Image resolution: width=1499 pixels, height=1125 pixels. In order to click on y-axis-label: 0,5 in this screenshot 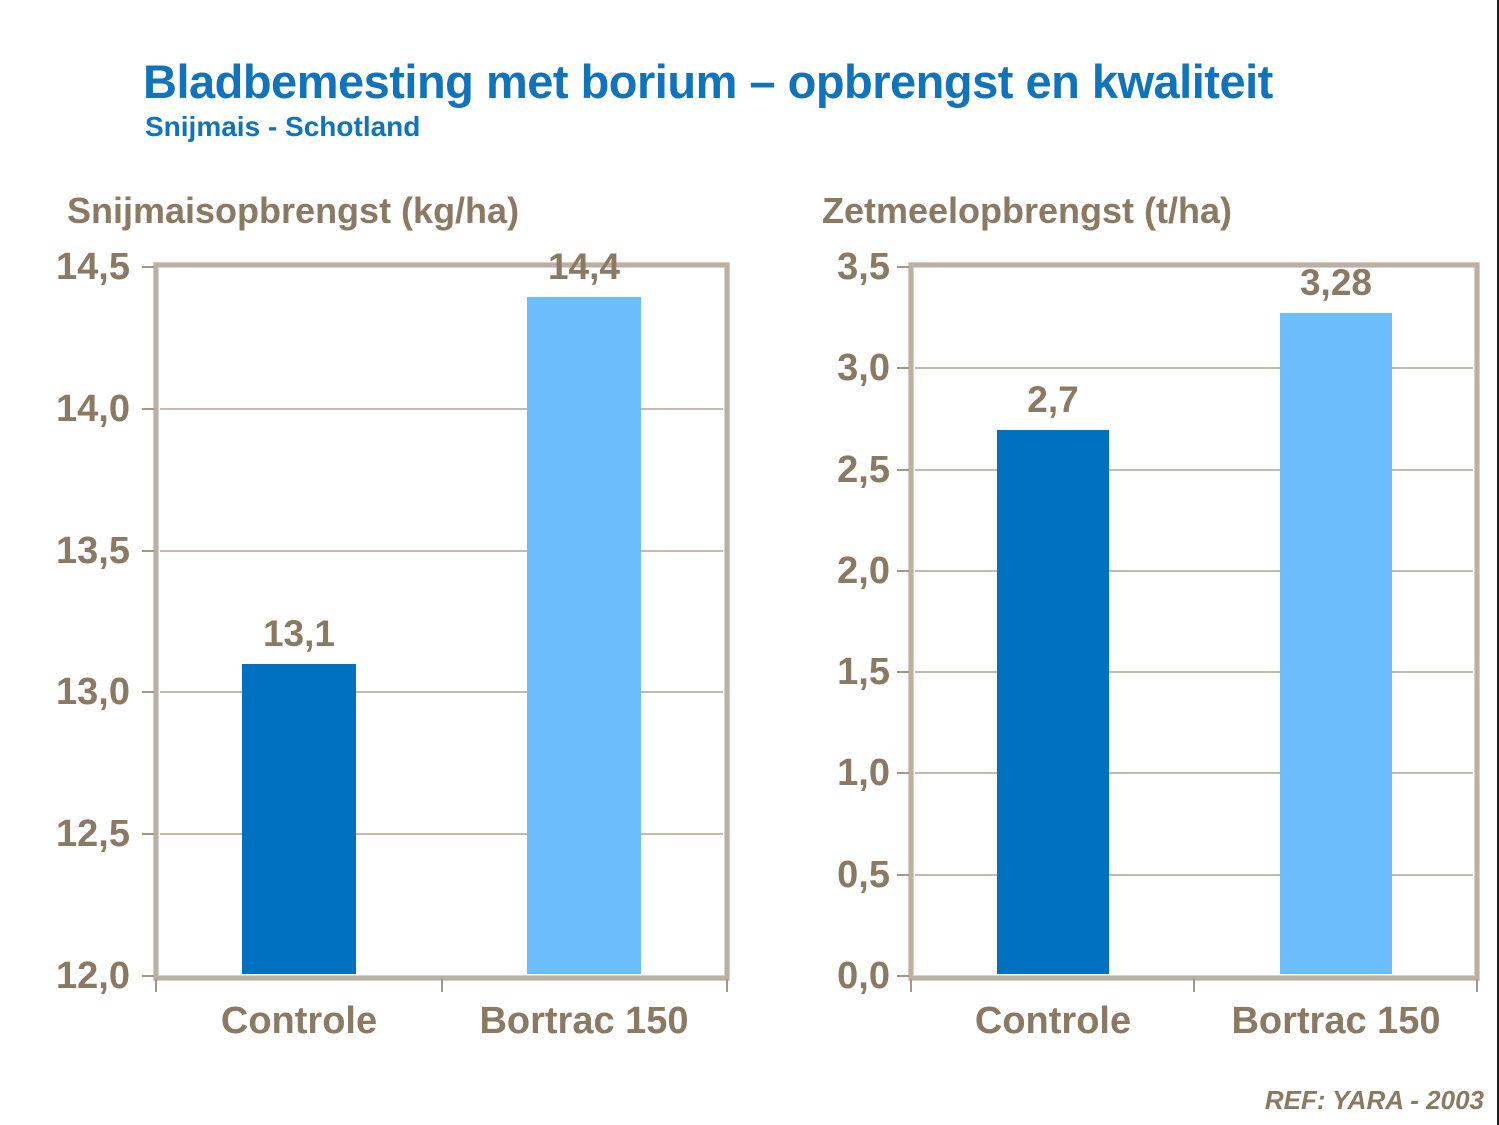, I will do `click(863, 875)`.